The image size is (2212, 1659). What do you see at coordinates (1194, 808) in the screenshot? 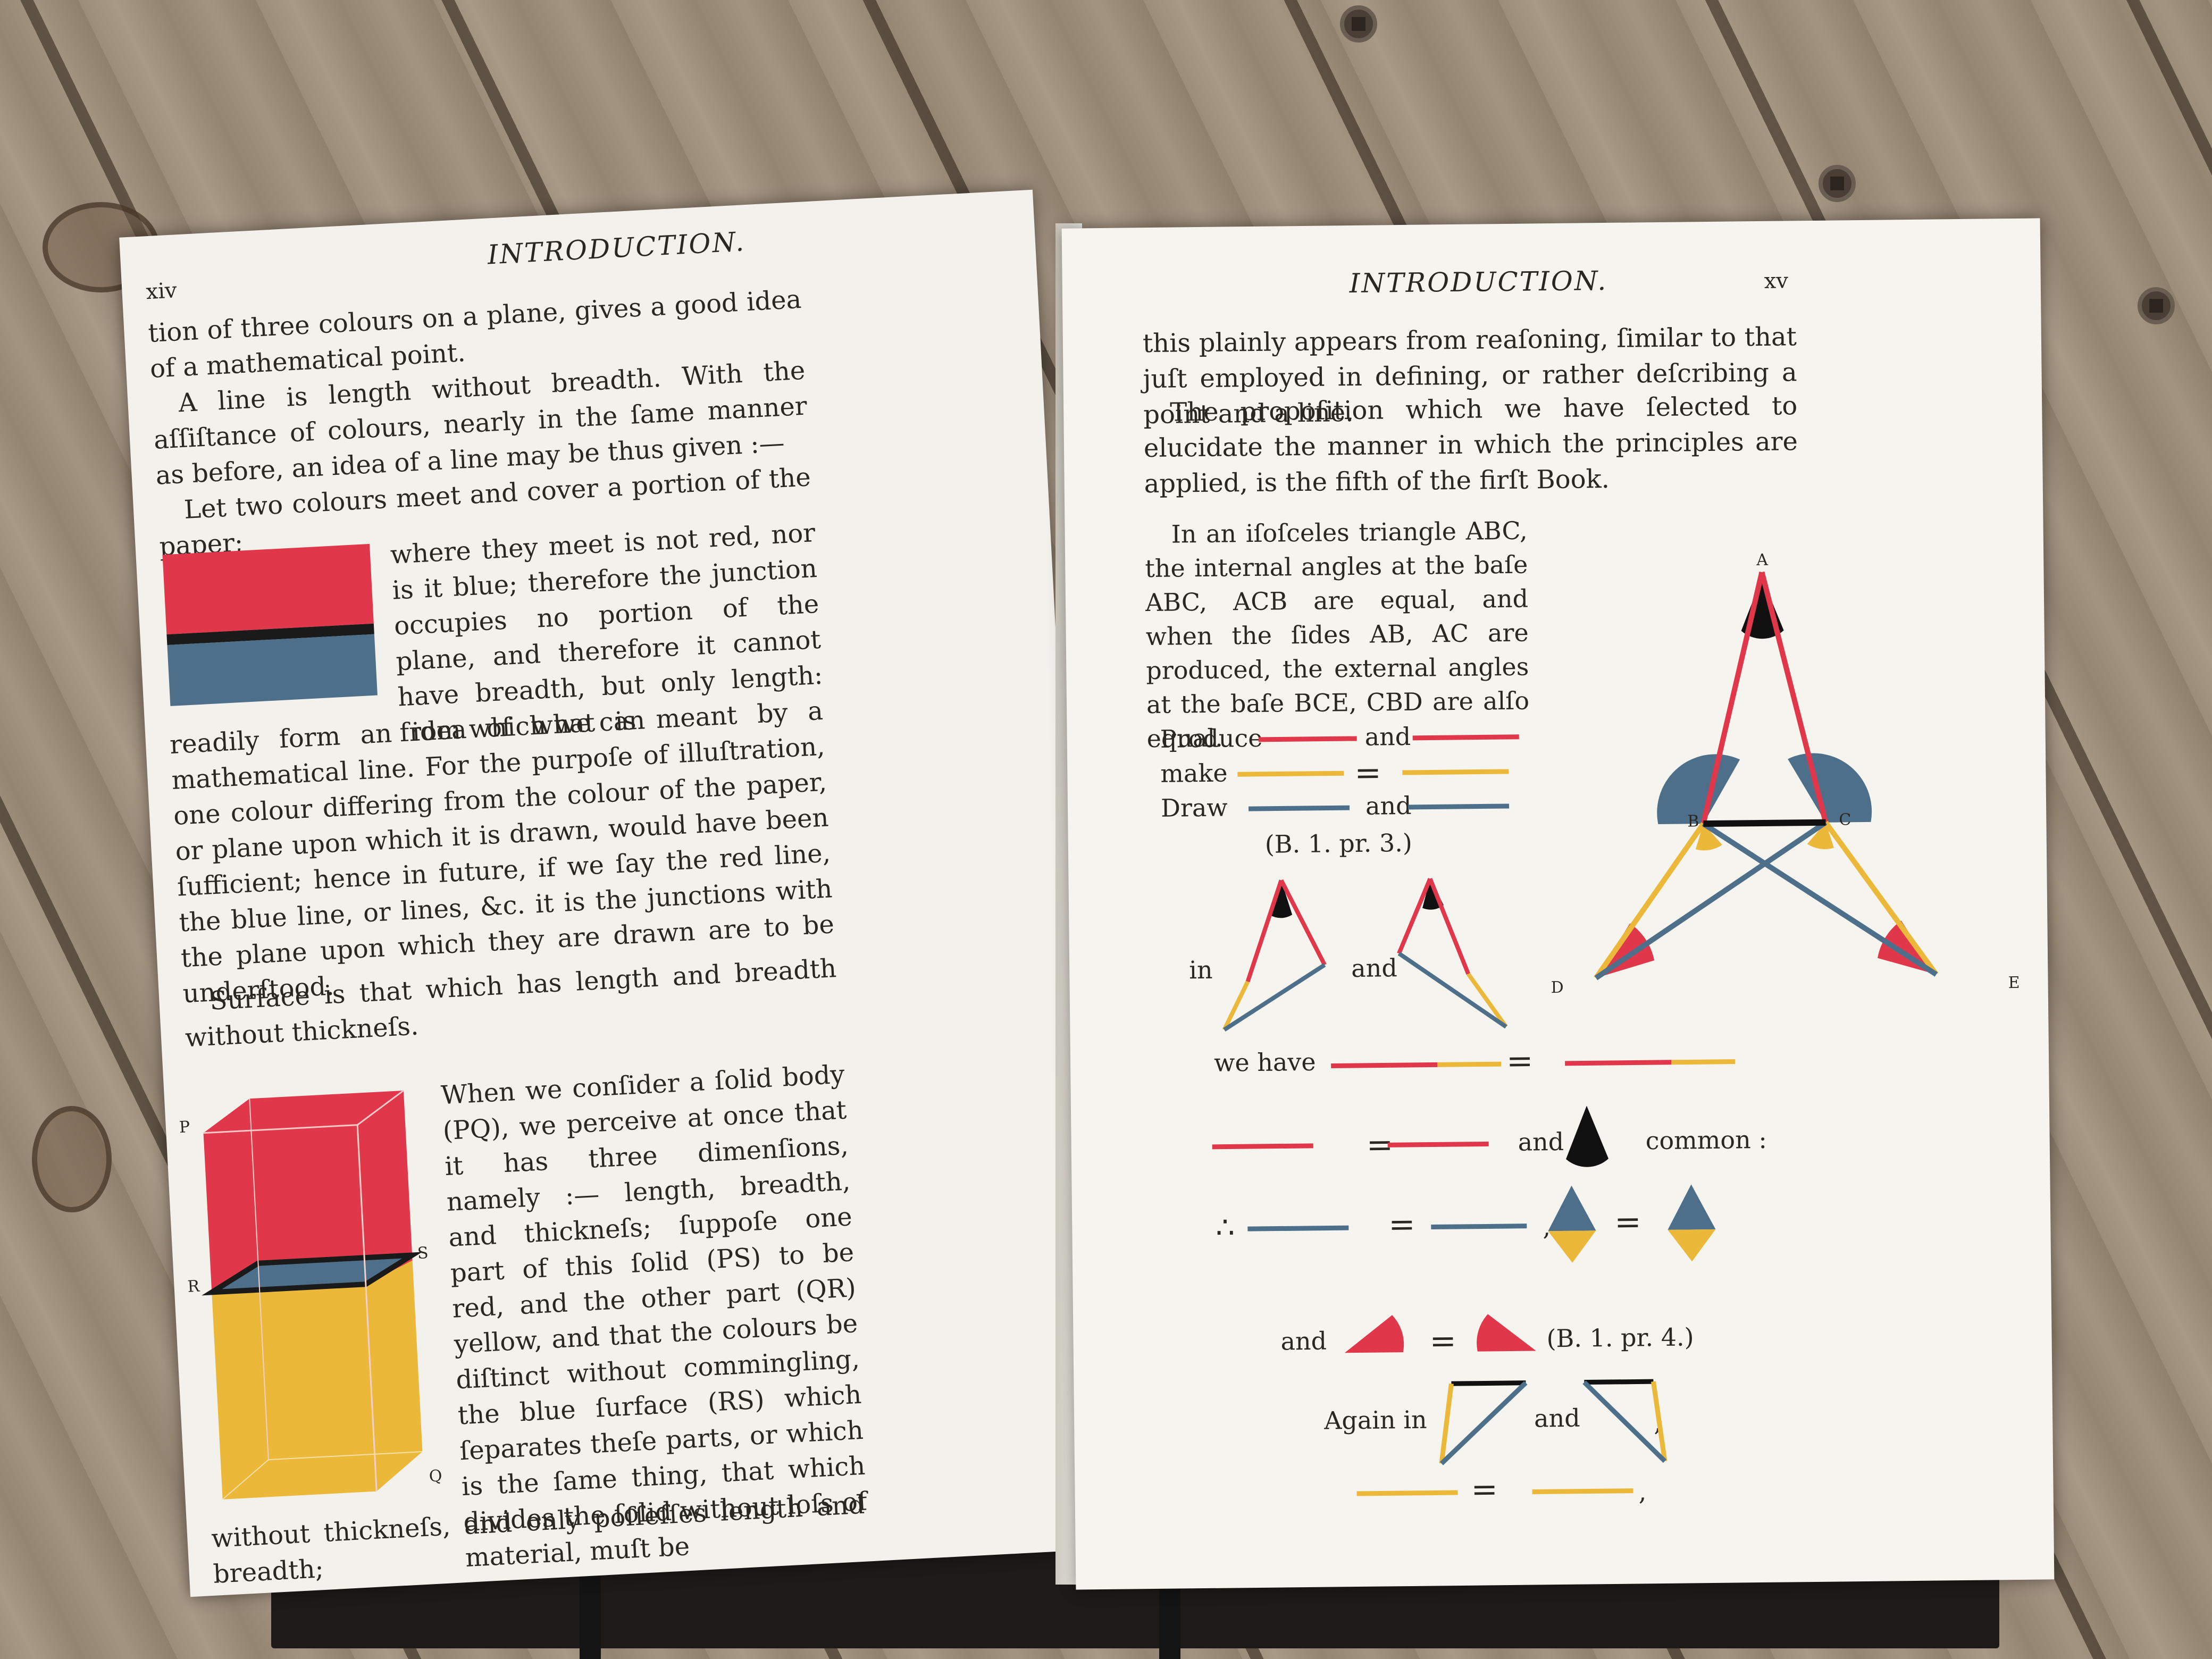
I see `word-draw: Draw` at bounding box center [1194, 808].